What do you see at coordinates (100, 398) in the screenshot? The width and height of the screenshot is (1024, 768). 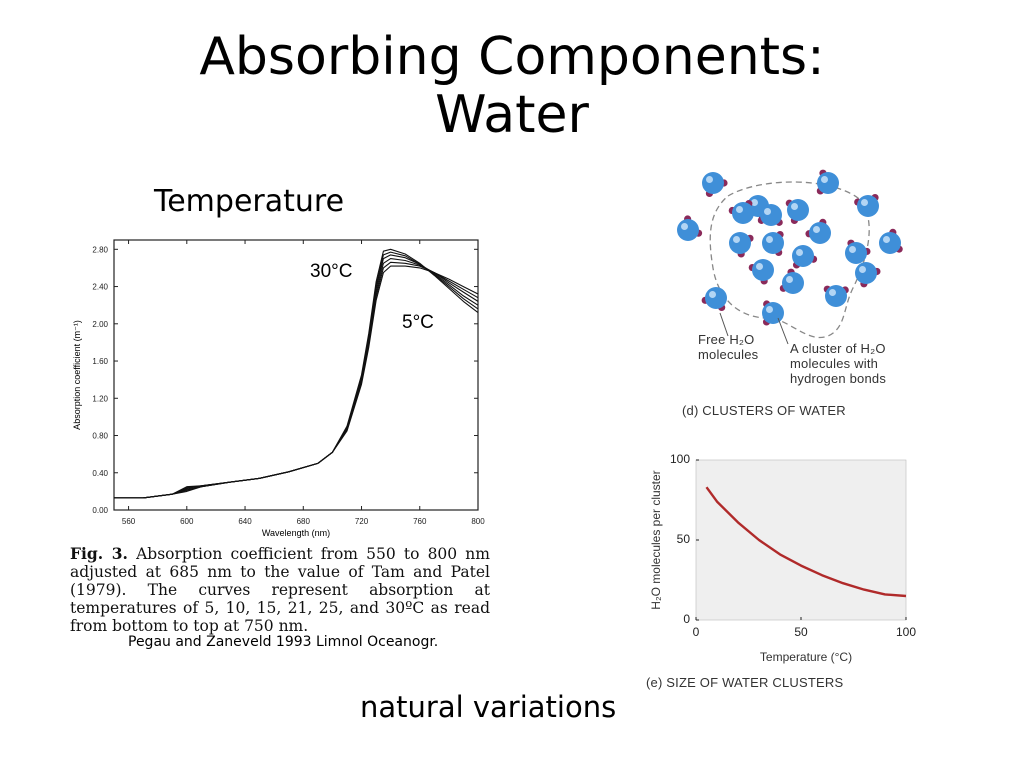 I see `y-tick-label: 1.20` at bounding box center [100, 398].